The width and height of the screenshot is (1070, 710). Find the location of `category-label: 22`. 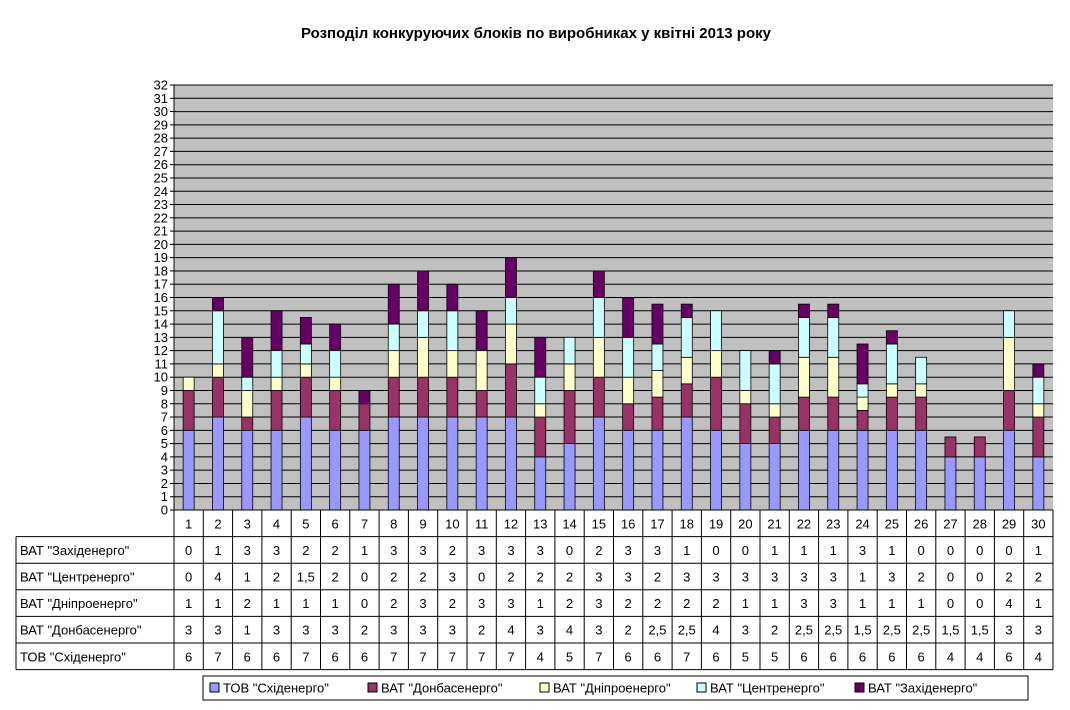

category-label: 22 is located at coordinates (804, 523).